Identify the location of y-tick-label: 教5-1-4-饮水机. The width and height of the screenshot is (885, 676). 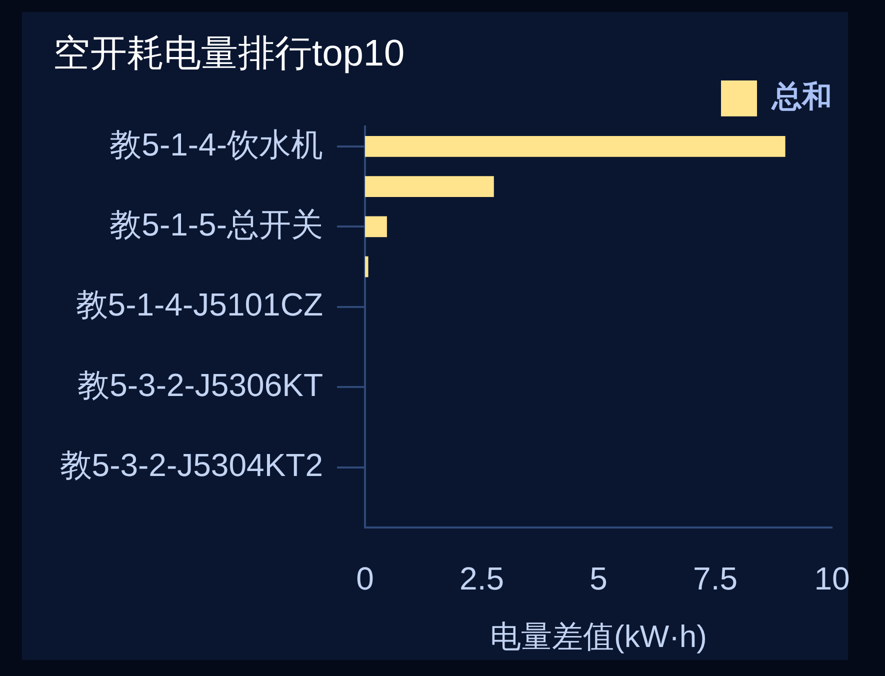
(216, 144).